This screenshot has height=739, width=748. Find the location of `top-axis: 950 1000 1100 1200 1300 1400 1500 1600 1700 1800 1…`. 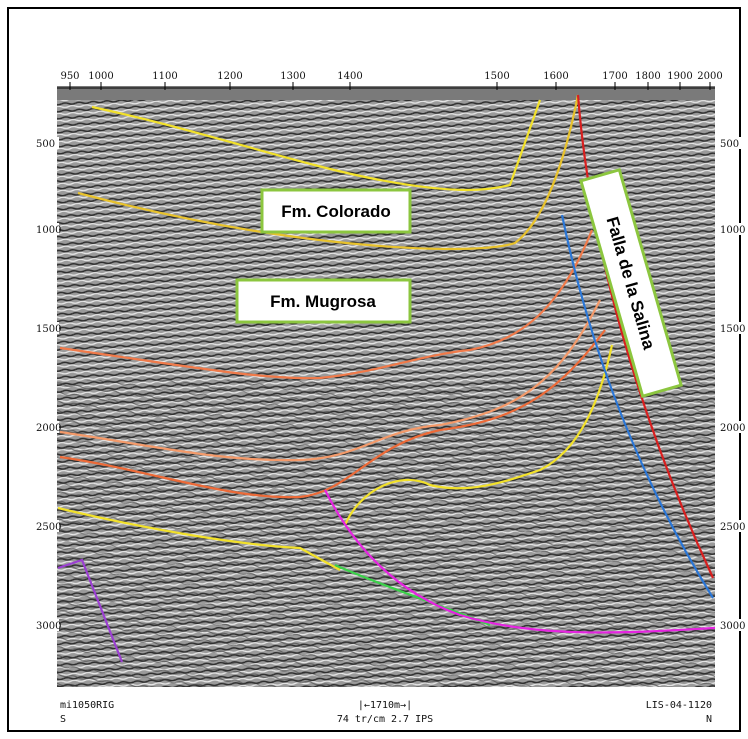

top-axis: 950 1000 1100 1200 1300 1400 1500 1600 1700 1800 1… is located at coordinates (391, 80).